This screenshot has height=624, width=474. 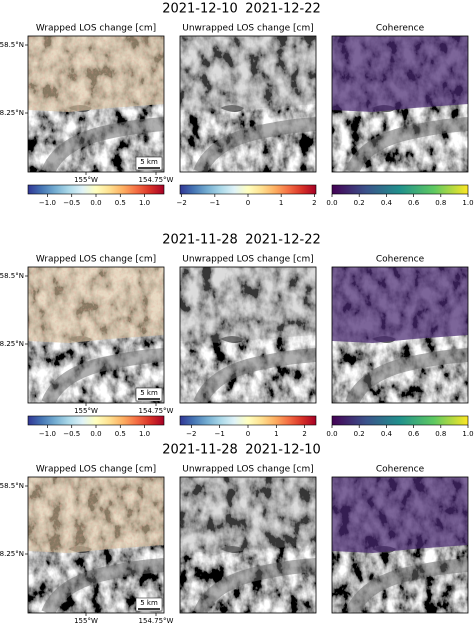 I want to click on pair-date-end: 2021-12-22, so click(x=283, y=240).